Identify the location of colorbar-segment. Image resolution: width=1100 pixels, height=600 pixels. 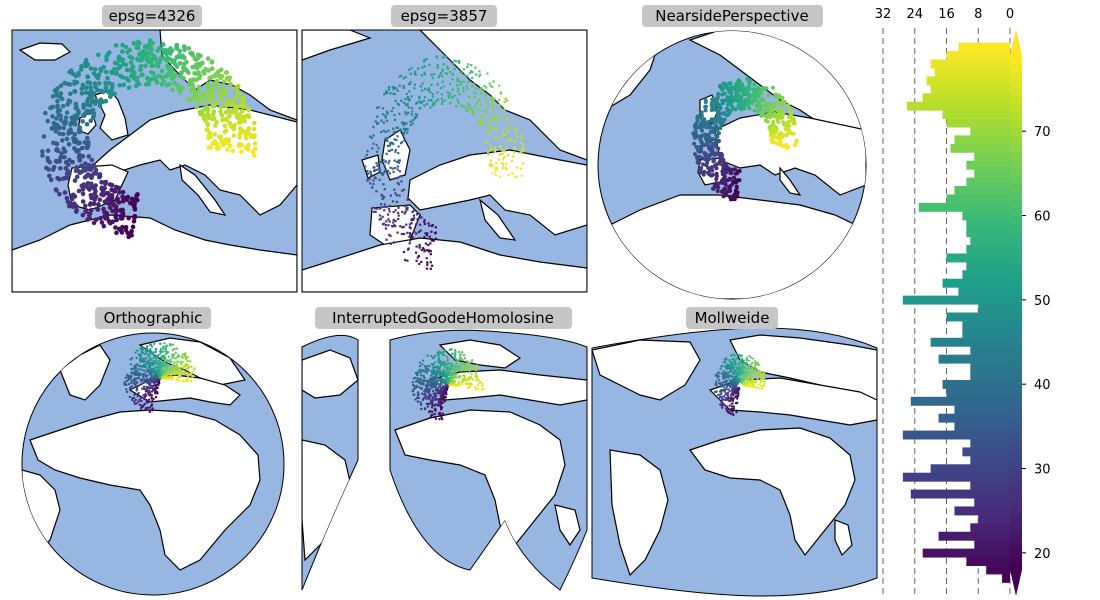
(1016, 470).